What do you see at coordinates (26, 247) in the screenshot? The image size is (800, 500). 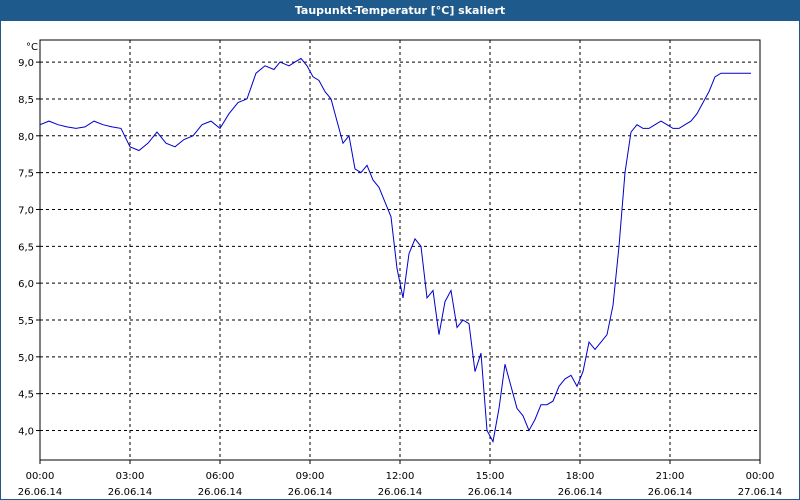 I see `y-tick-label: 6,5` at bounding box center [26, 247].